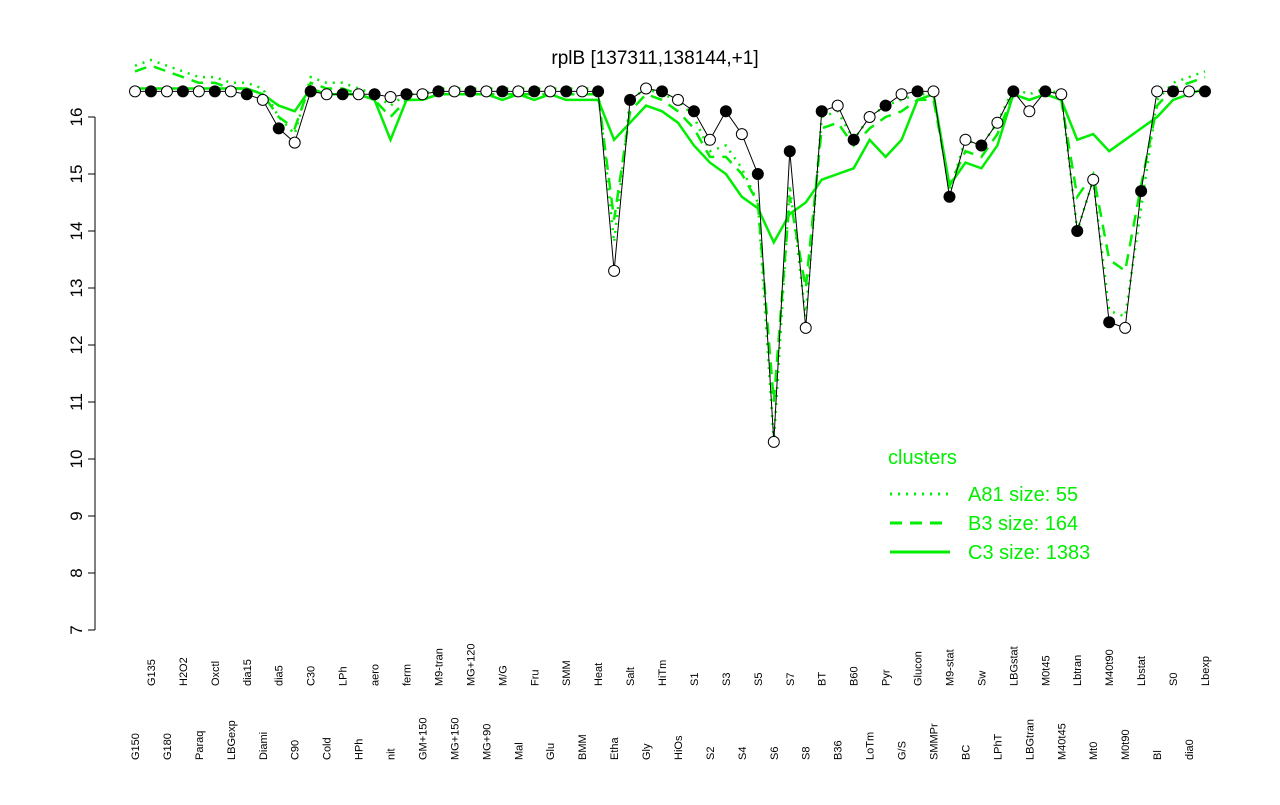 This screenshot has width=1280, height=805. What do you see at coordinates (423, 739) in the screenshot?
I see `x-tick-label: GM+150` at bounding box center [423, 739].